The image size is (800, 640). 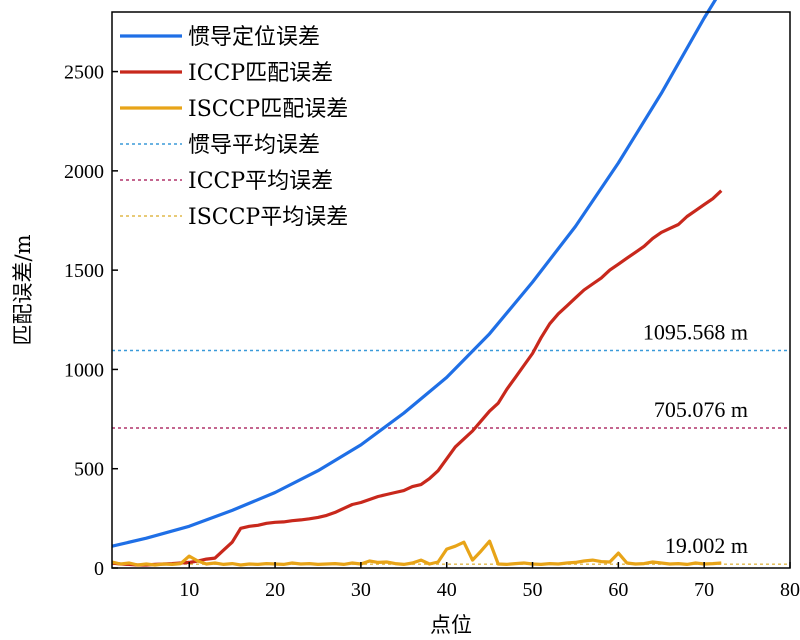 I want to click on mean-annotation-3: 19.002 m, so click(x=706, y=545).